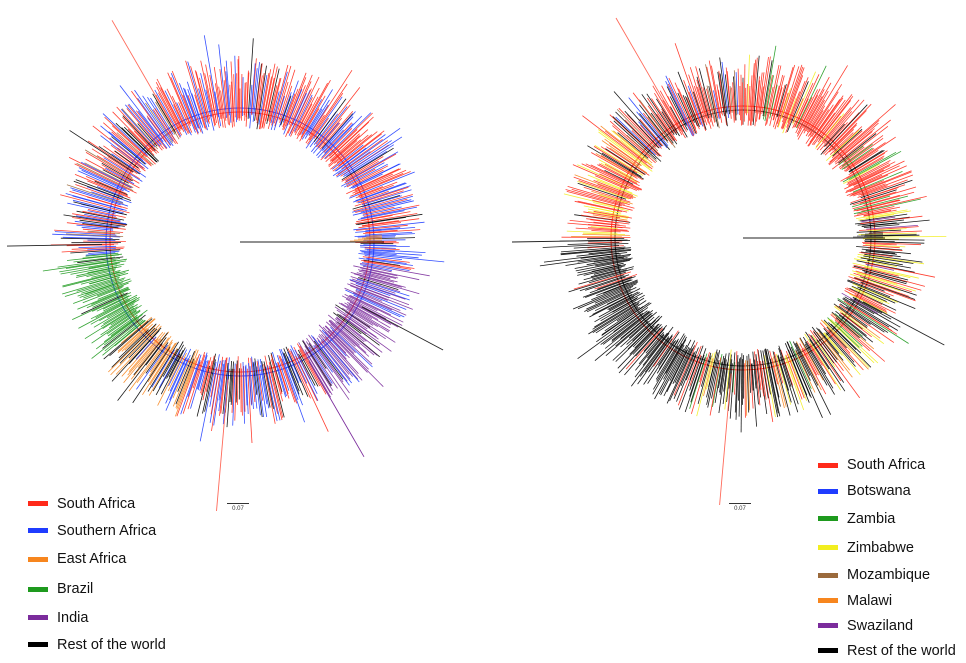  Describe the element at coordinates (880, 626) in the screenshot. I see `legend-label: Swaziland` at that location.